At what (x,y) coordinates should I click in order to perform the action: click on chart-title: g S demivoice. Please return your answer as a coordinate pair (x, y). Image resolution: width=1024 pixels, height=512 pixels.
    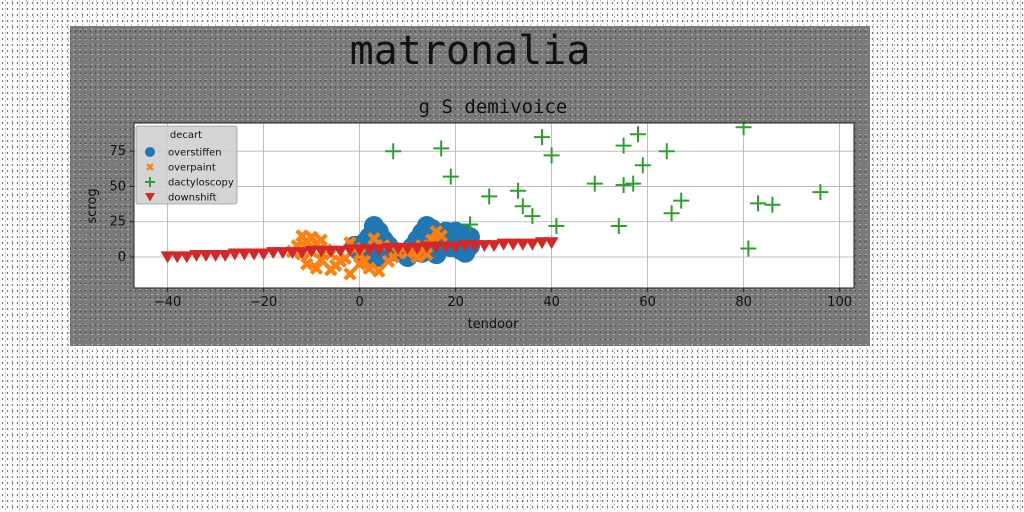
    Looking at the image, I should click on (493, 107).